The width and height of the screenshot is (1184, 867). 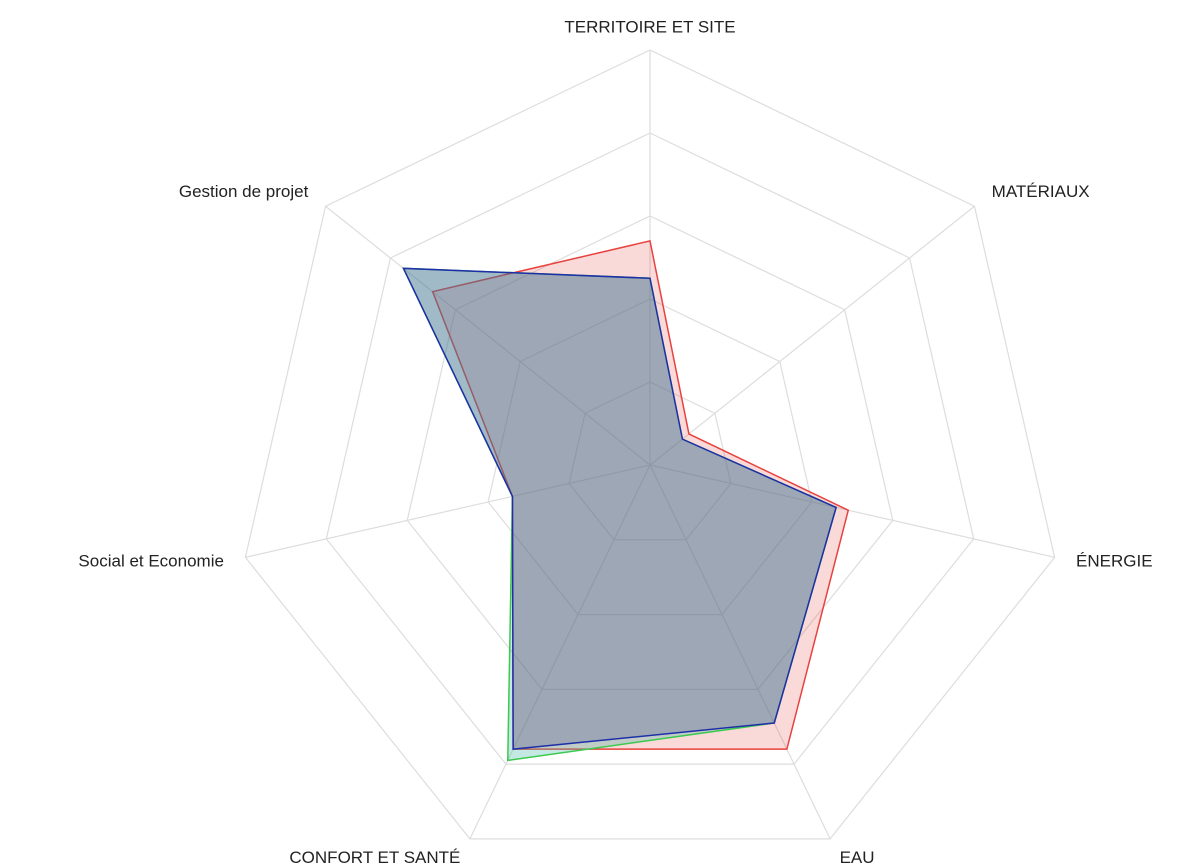 I want to click on axis-label: Social et Economie, so click(x=151, y=561).